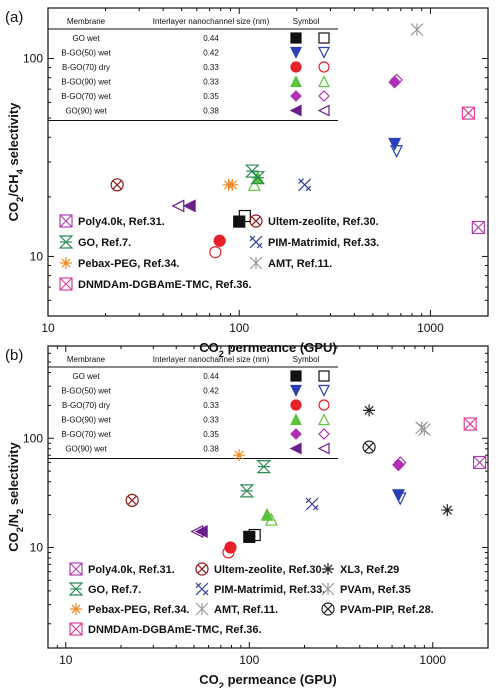 The width and height of the screenshot is (500, 688). I want to click on table-cell-size: 0.42, so click(211, 53).